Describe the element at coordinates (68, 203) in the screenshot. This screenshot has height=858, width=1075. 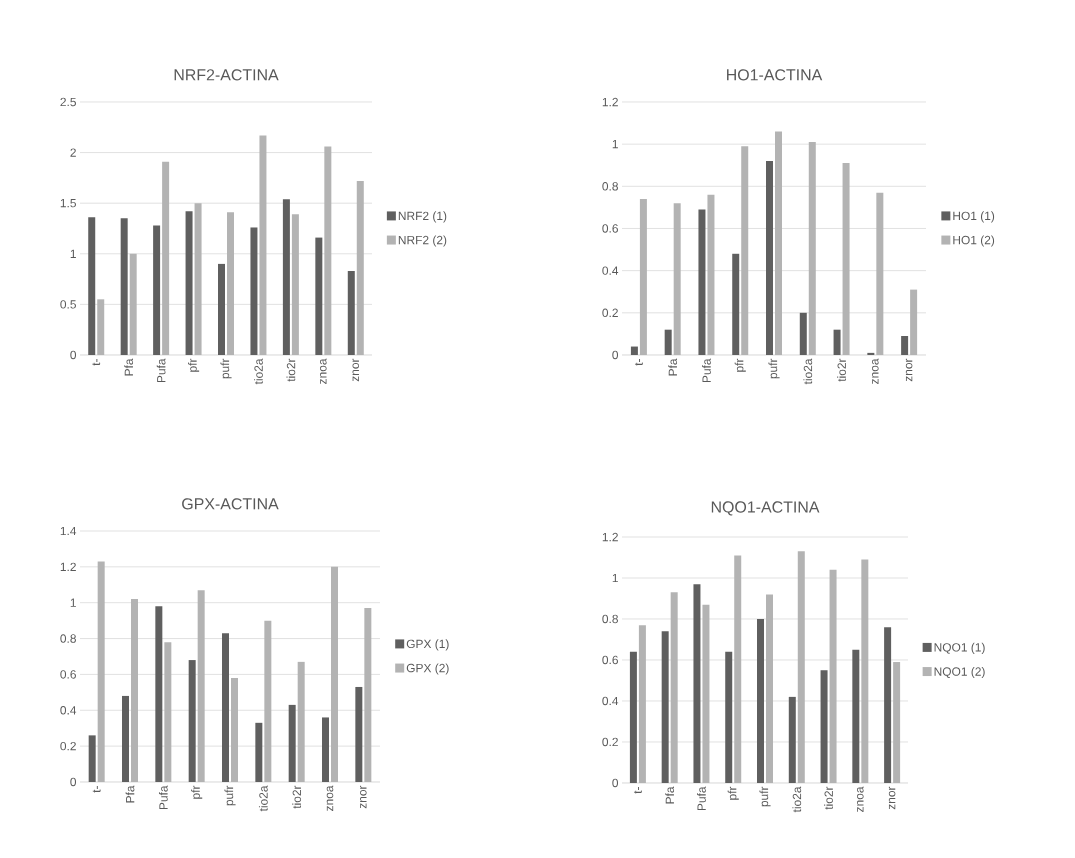
I see `y-tick-label: 1.5` at that location.